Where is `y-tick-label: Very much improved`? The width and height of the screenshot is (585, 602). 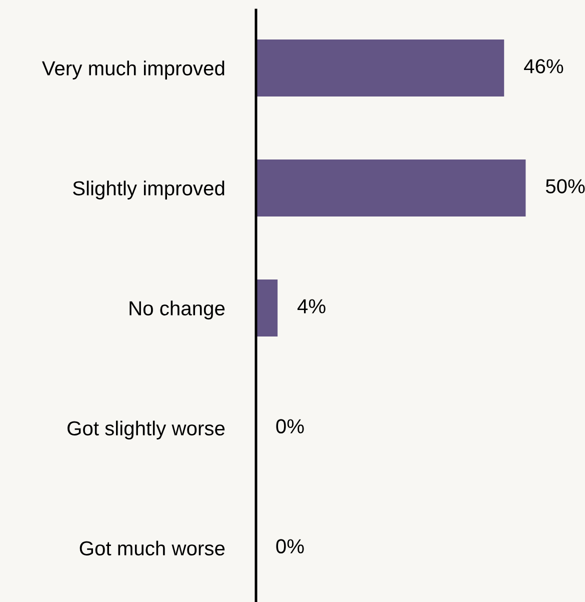
y-tick-label: Very much improved is located at coordinates (133, 70).